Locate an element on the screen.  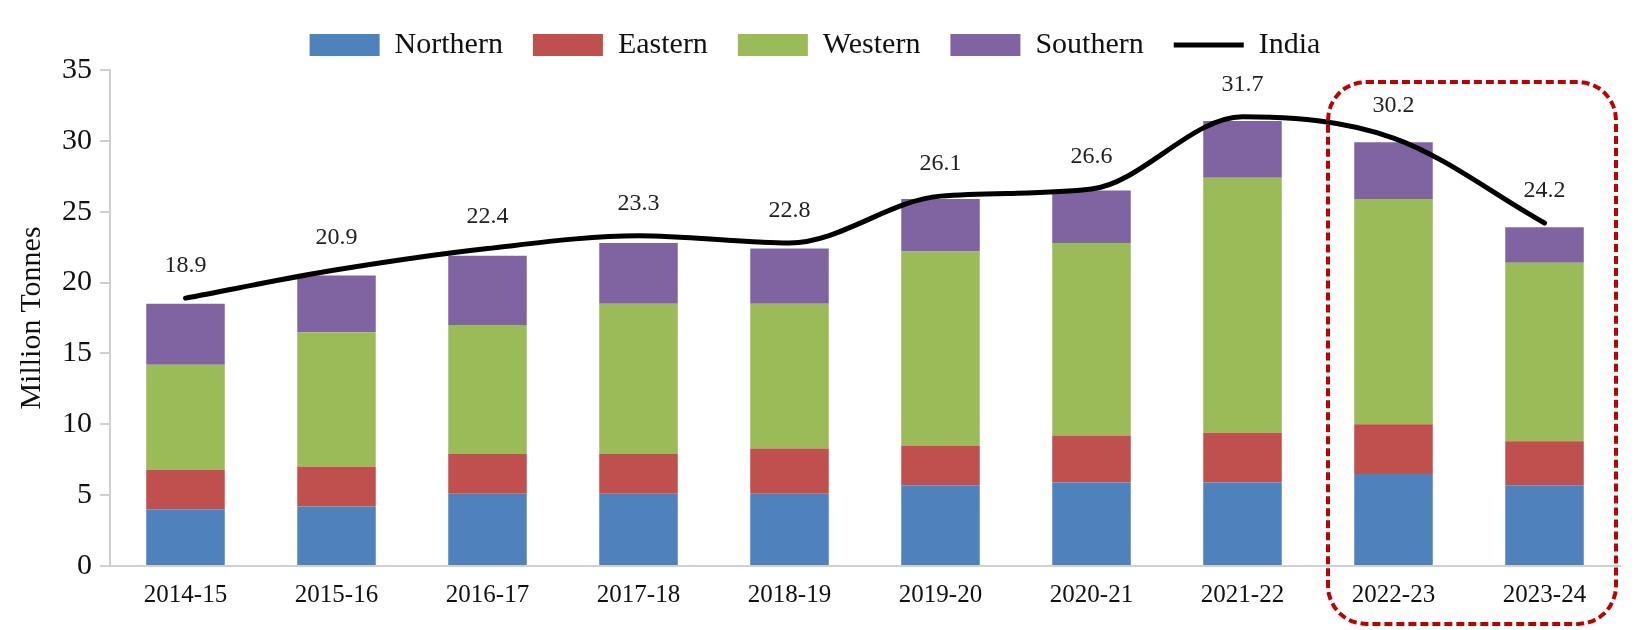
legend-label: Western is located at coordinates (871, 42).